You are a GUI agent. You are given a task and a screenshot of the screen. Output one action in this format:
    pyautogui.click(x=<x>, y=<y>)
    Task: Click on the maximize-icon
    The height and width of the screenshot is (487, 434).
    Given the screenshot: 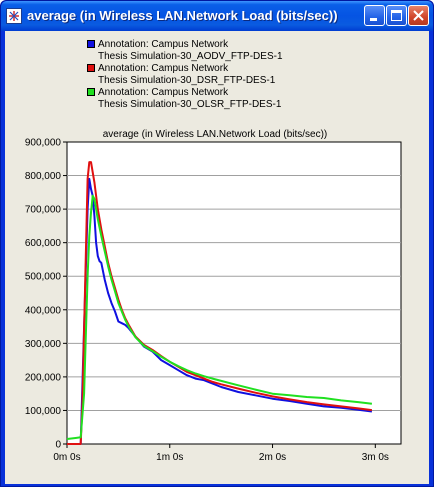 What is the action you would take?
    pyautogui.click(x=396, y=15)
    